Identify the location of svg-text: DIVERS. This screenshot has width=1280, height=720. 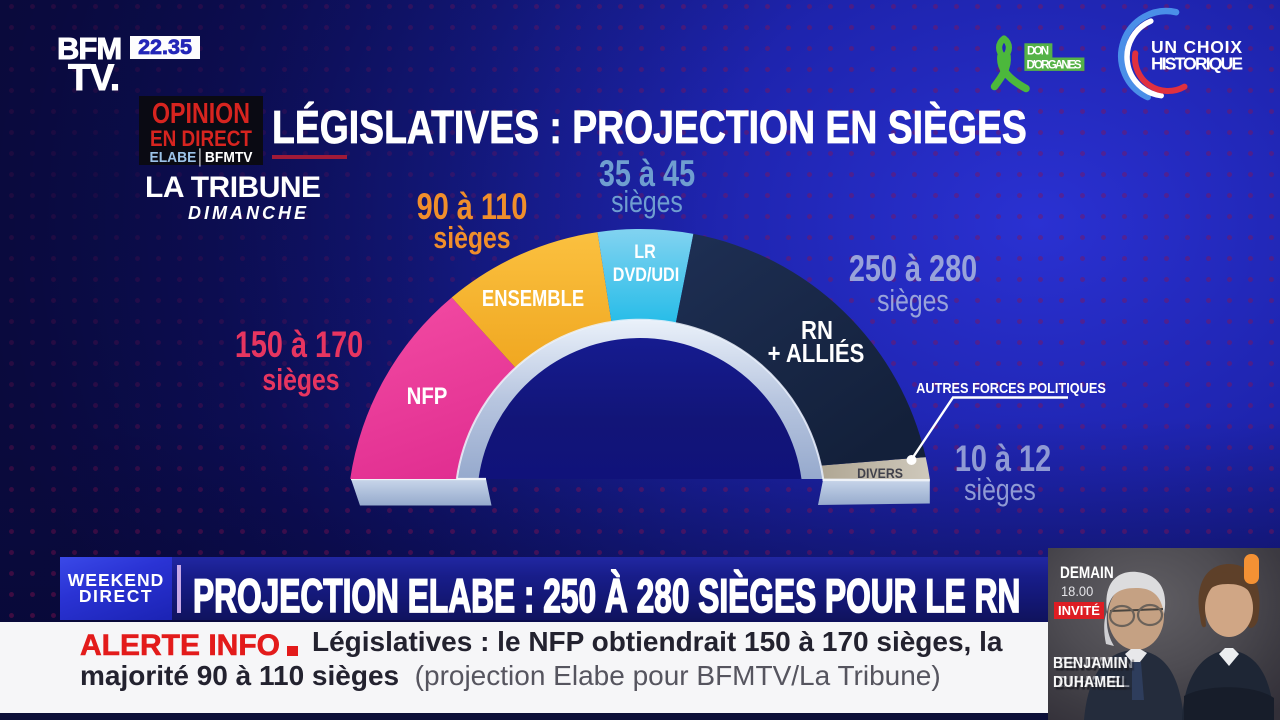
(880, 473).